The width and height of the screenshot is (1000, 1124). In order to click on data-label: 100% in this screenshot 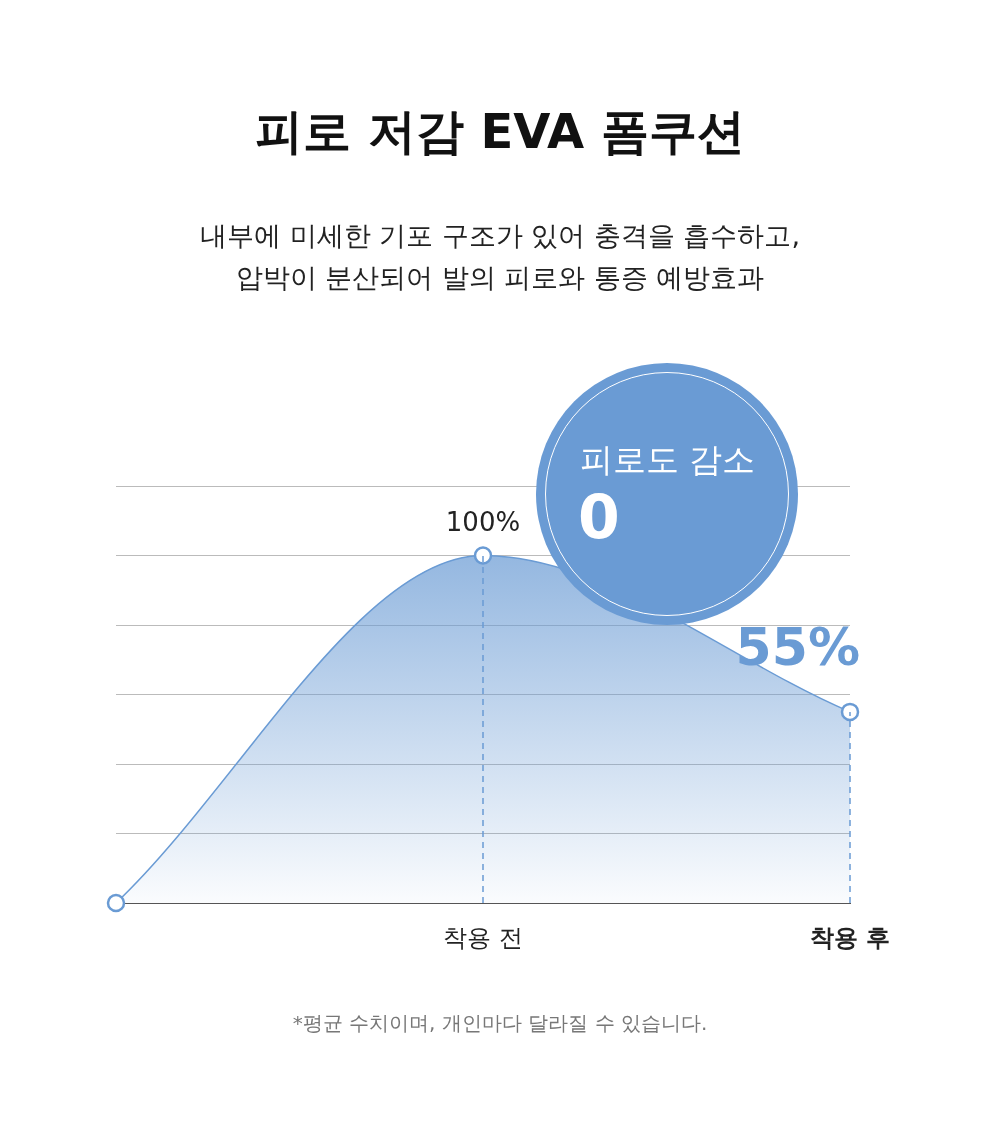, I will do `click(483, 522)`.